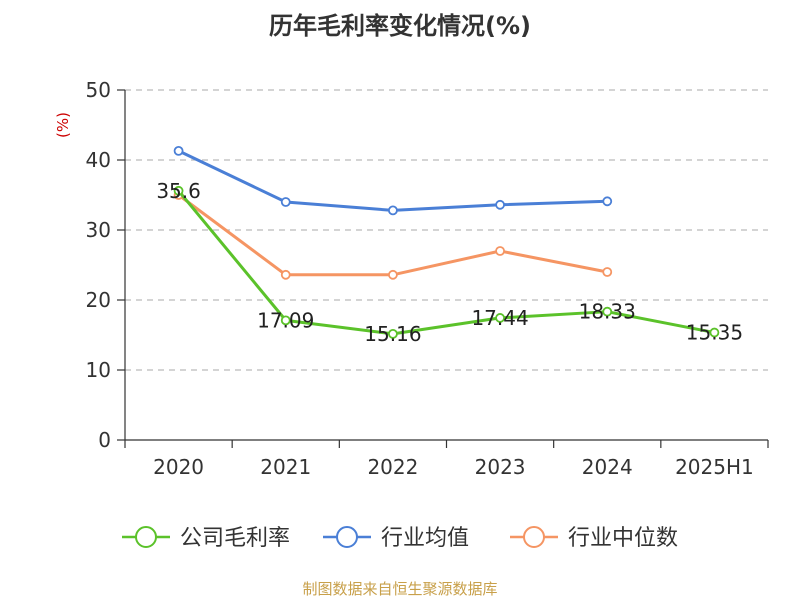  What do you see at coordinates (98, 90) in the screenshot?
I see `y-tick-label: 50` at bounding box center [98, 90].